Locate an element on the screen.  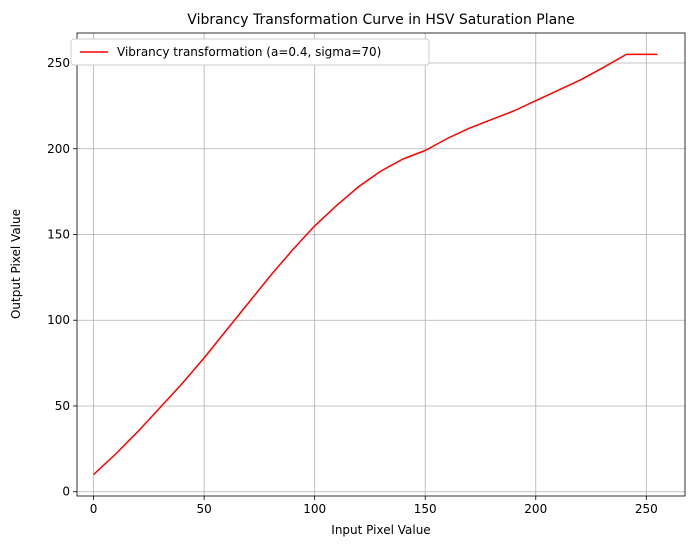
x-tick-label: 250 is located at coordinates (646, 509).